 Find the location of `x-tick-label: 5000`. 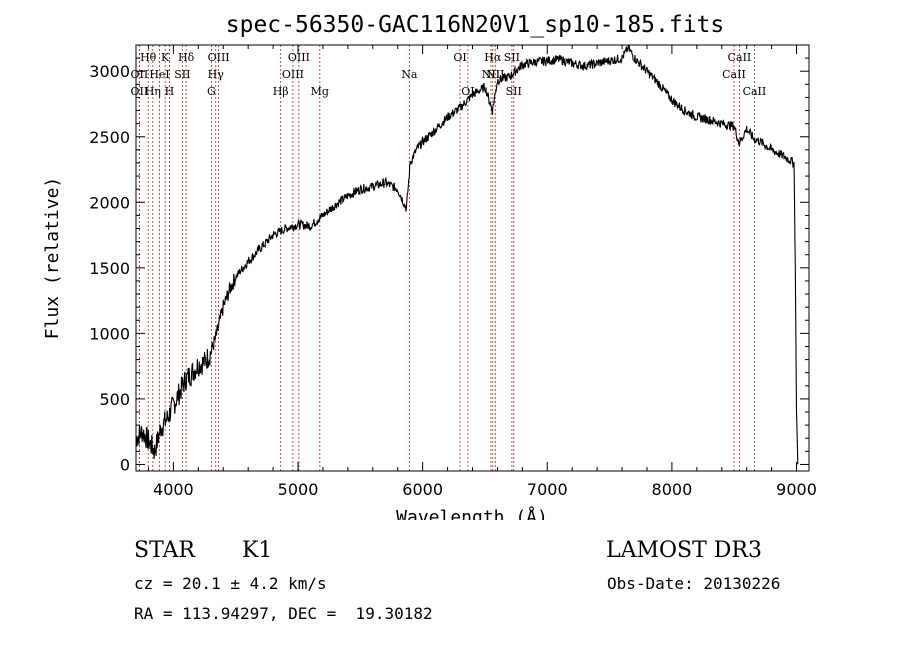

x-tick-label: 5000 is located at coordinates (298, 489).